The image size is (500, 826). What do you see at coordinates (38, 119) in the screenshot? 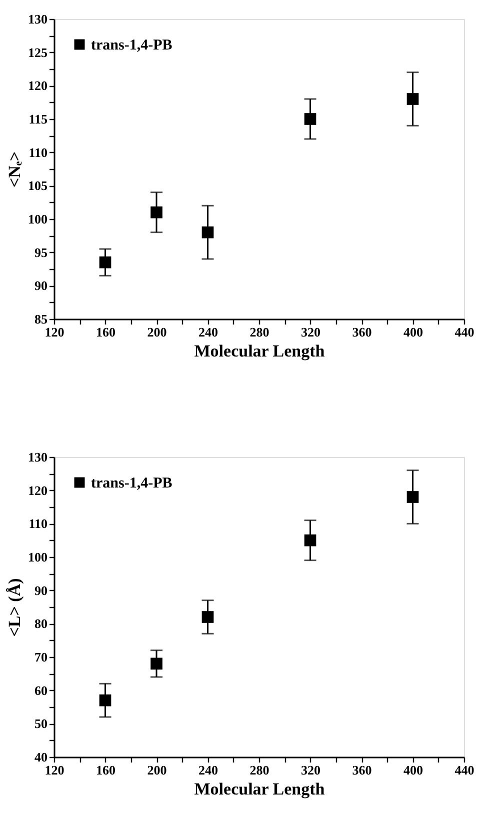
I see `y-tick-label: 115` at bounding box center [38, 119].